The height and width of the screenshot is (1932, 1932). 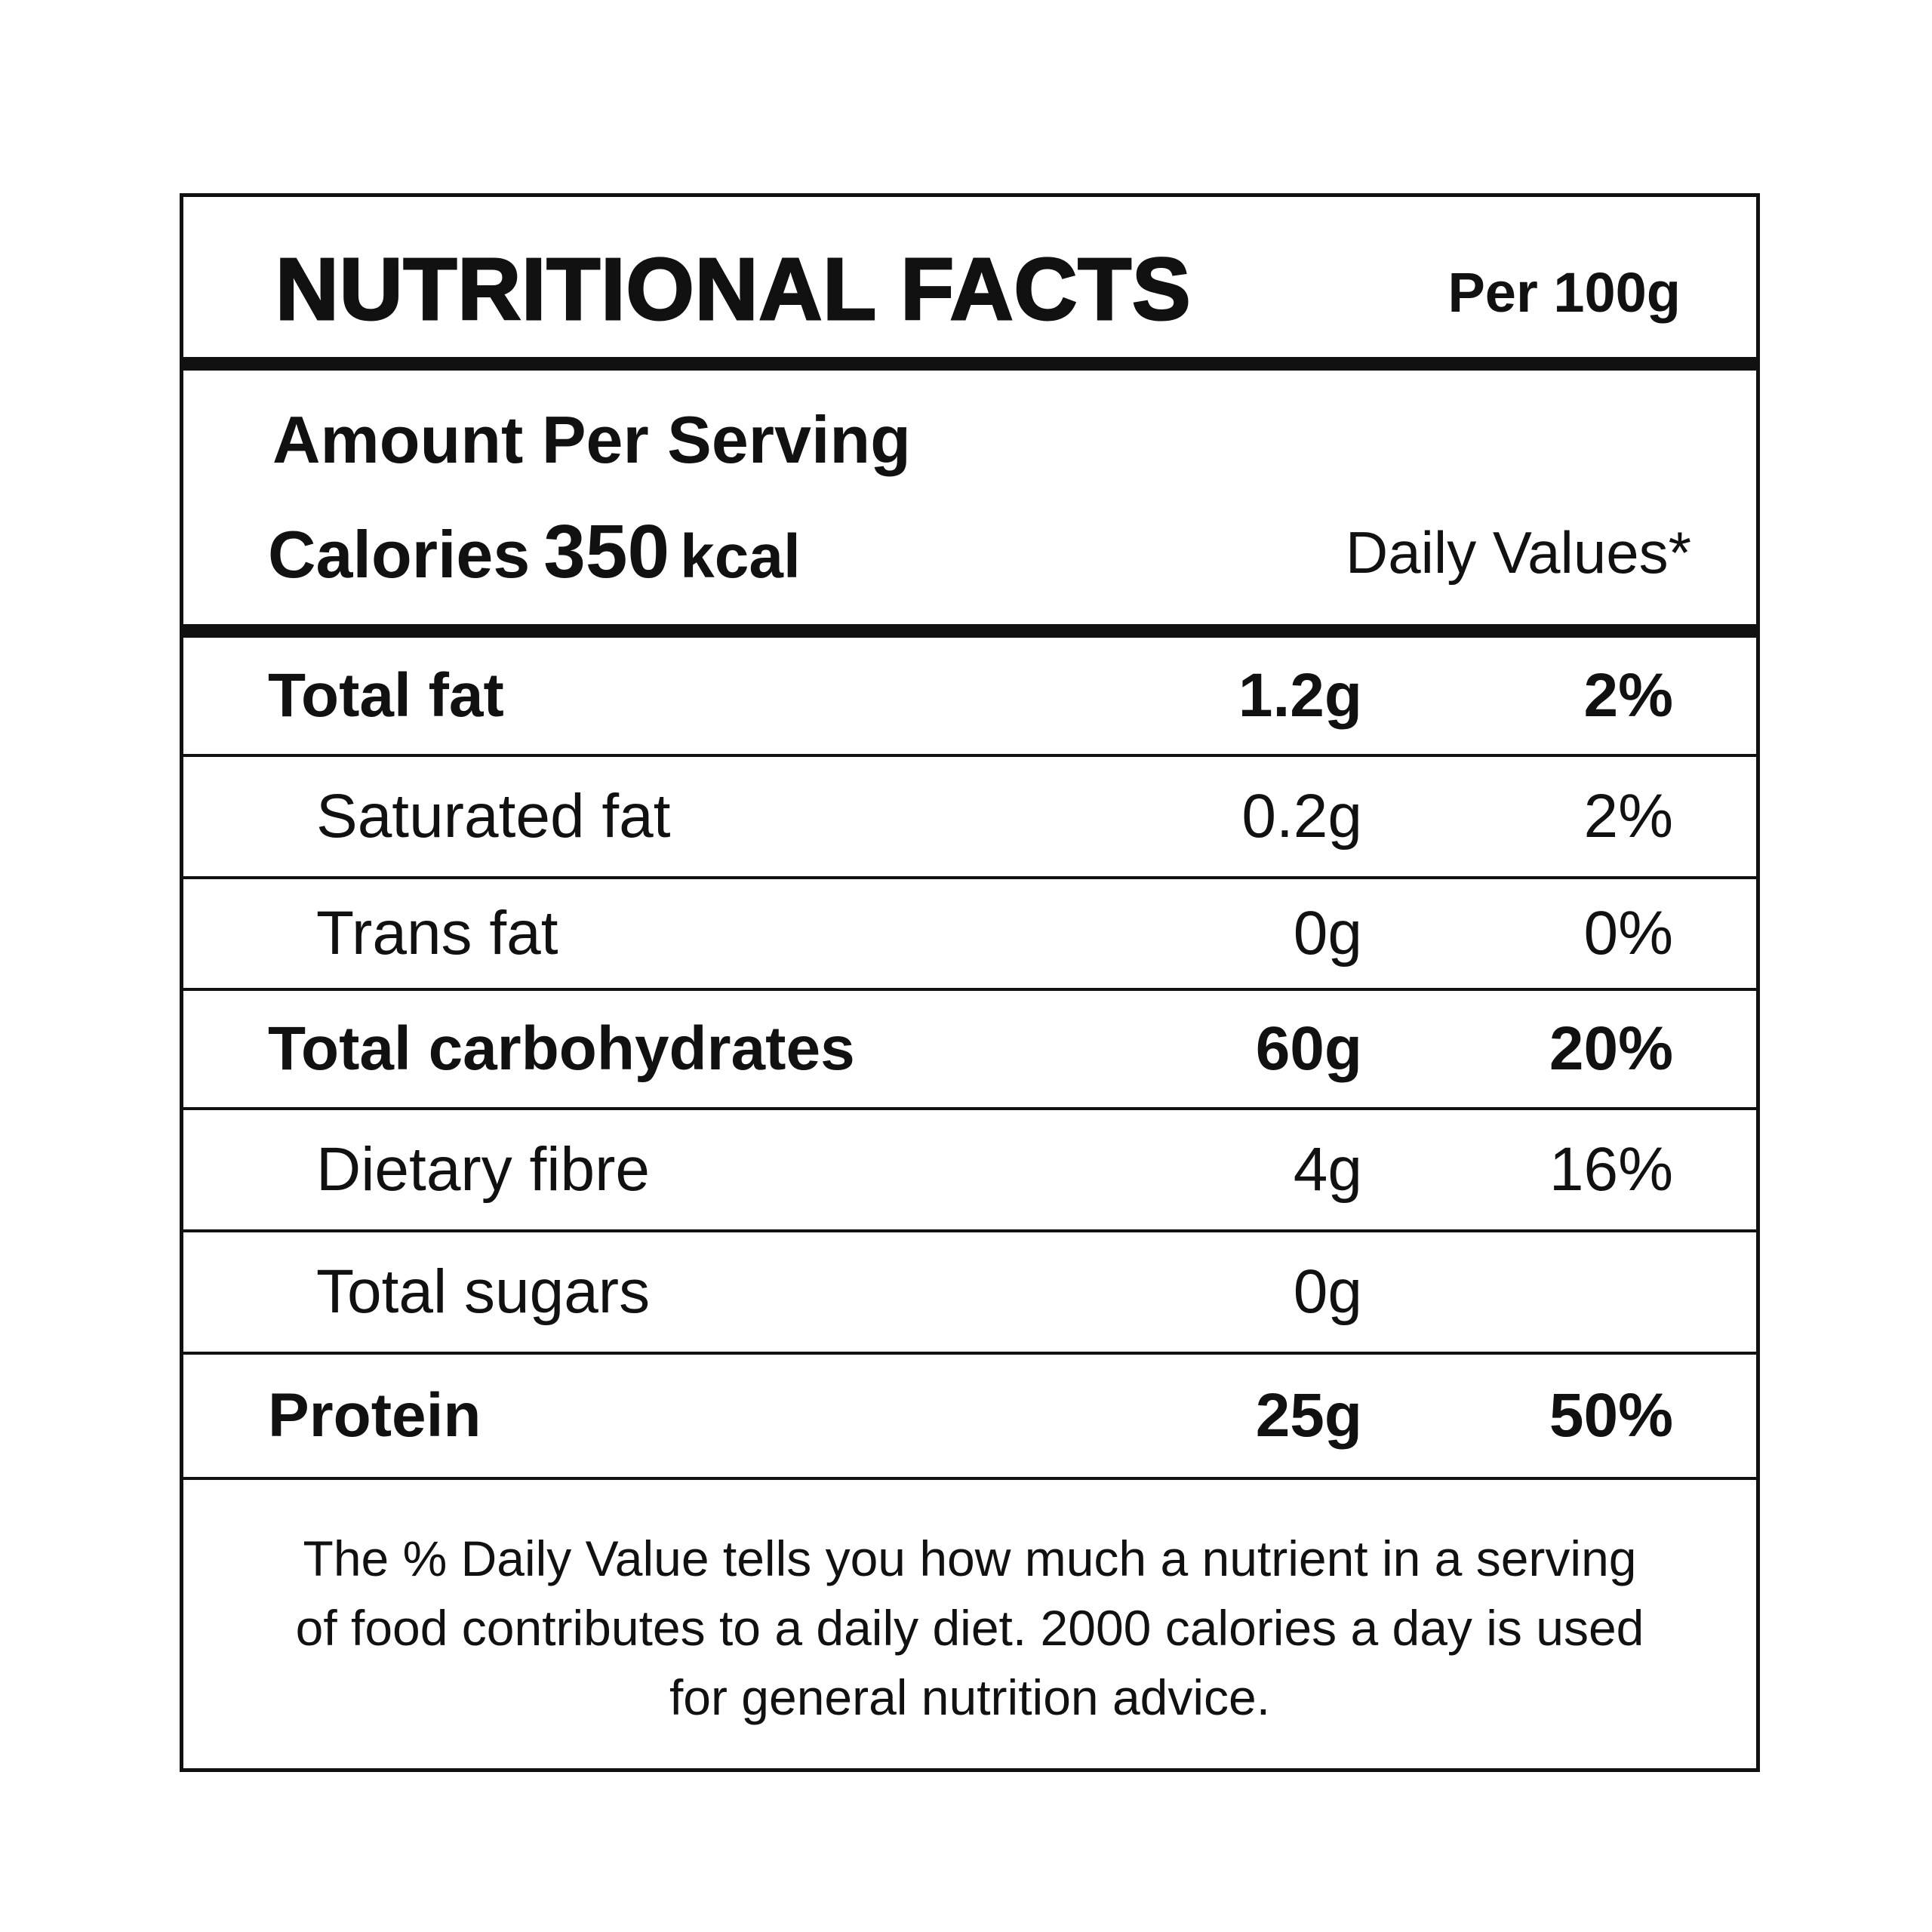 What do you see at coordinates (606, 551) in the screenshot?
I see `calories-value: 350` at bounding box center [606, 551].